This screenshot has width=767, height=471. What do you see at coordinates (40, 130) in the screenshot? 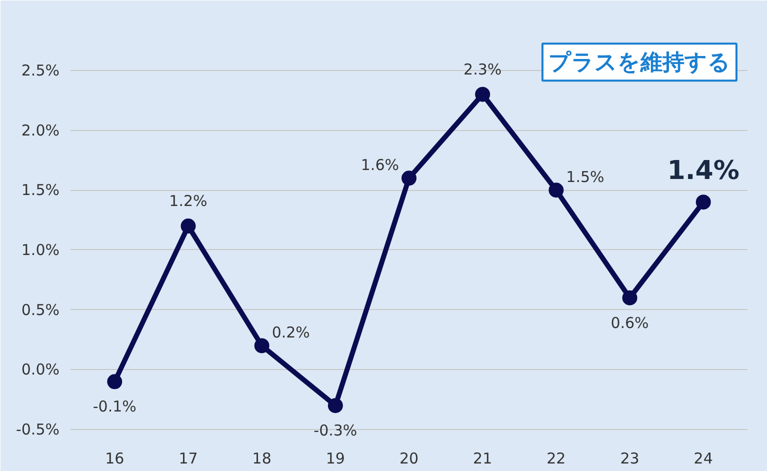
I see `y-tick-label: 2.0%` at bounding box center [40, 130].